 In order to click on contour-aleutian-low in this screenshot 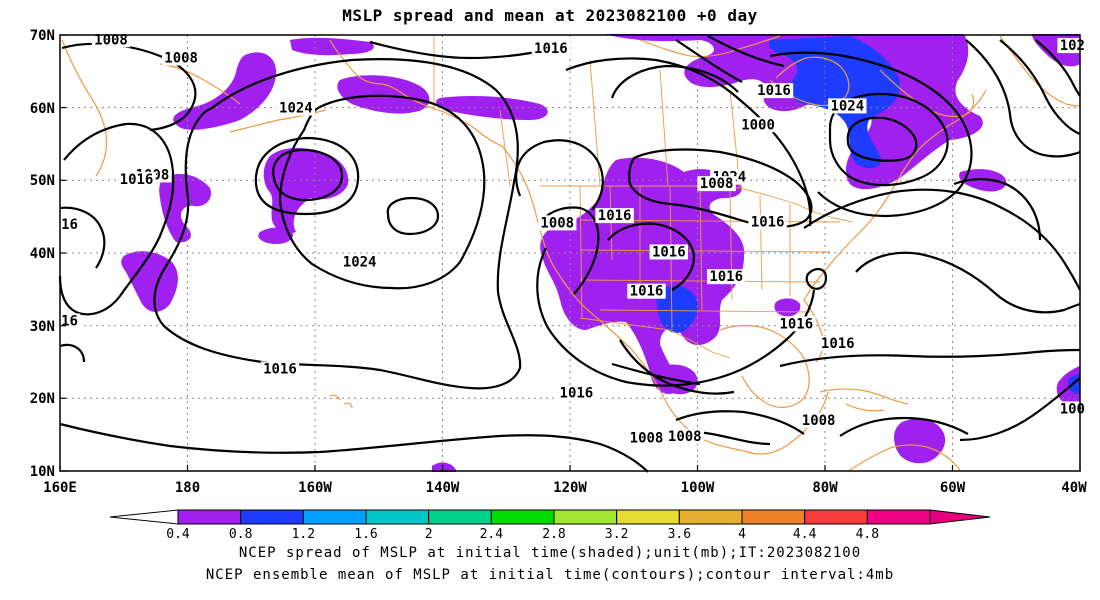, I will do `click(308, 175)`.